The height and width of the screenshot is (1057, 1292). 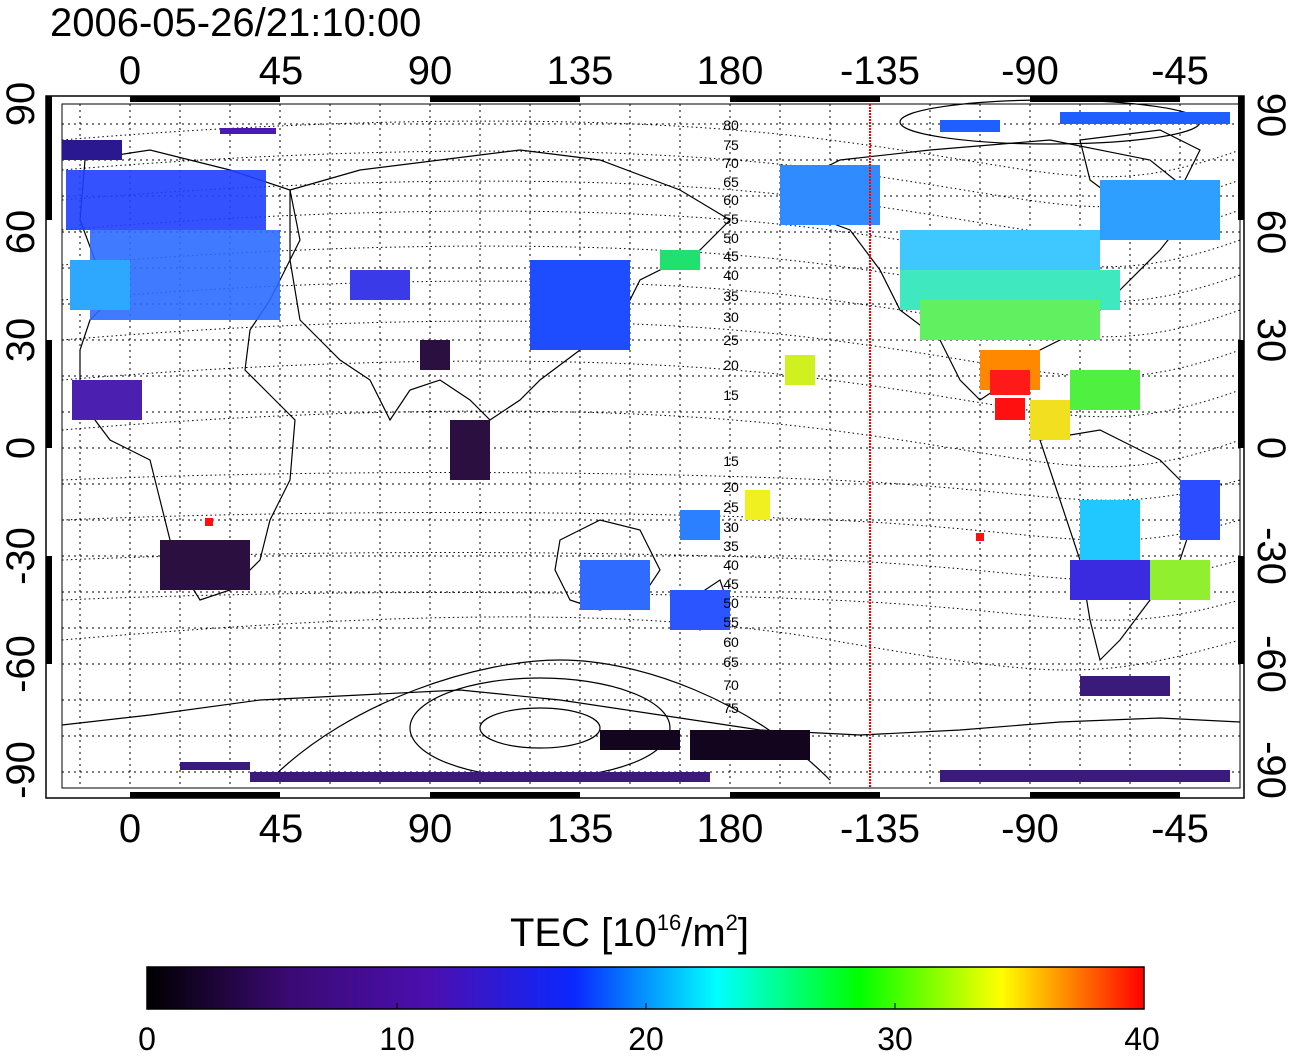 I want to click on contour-label: 35, so click(x=731, y=296).